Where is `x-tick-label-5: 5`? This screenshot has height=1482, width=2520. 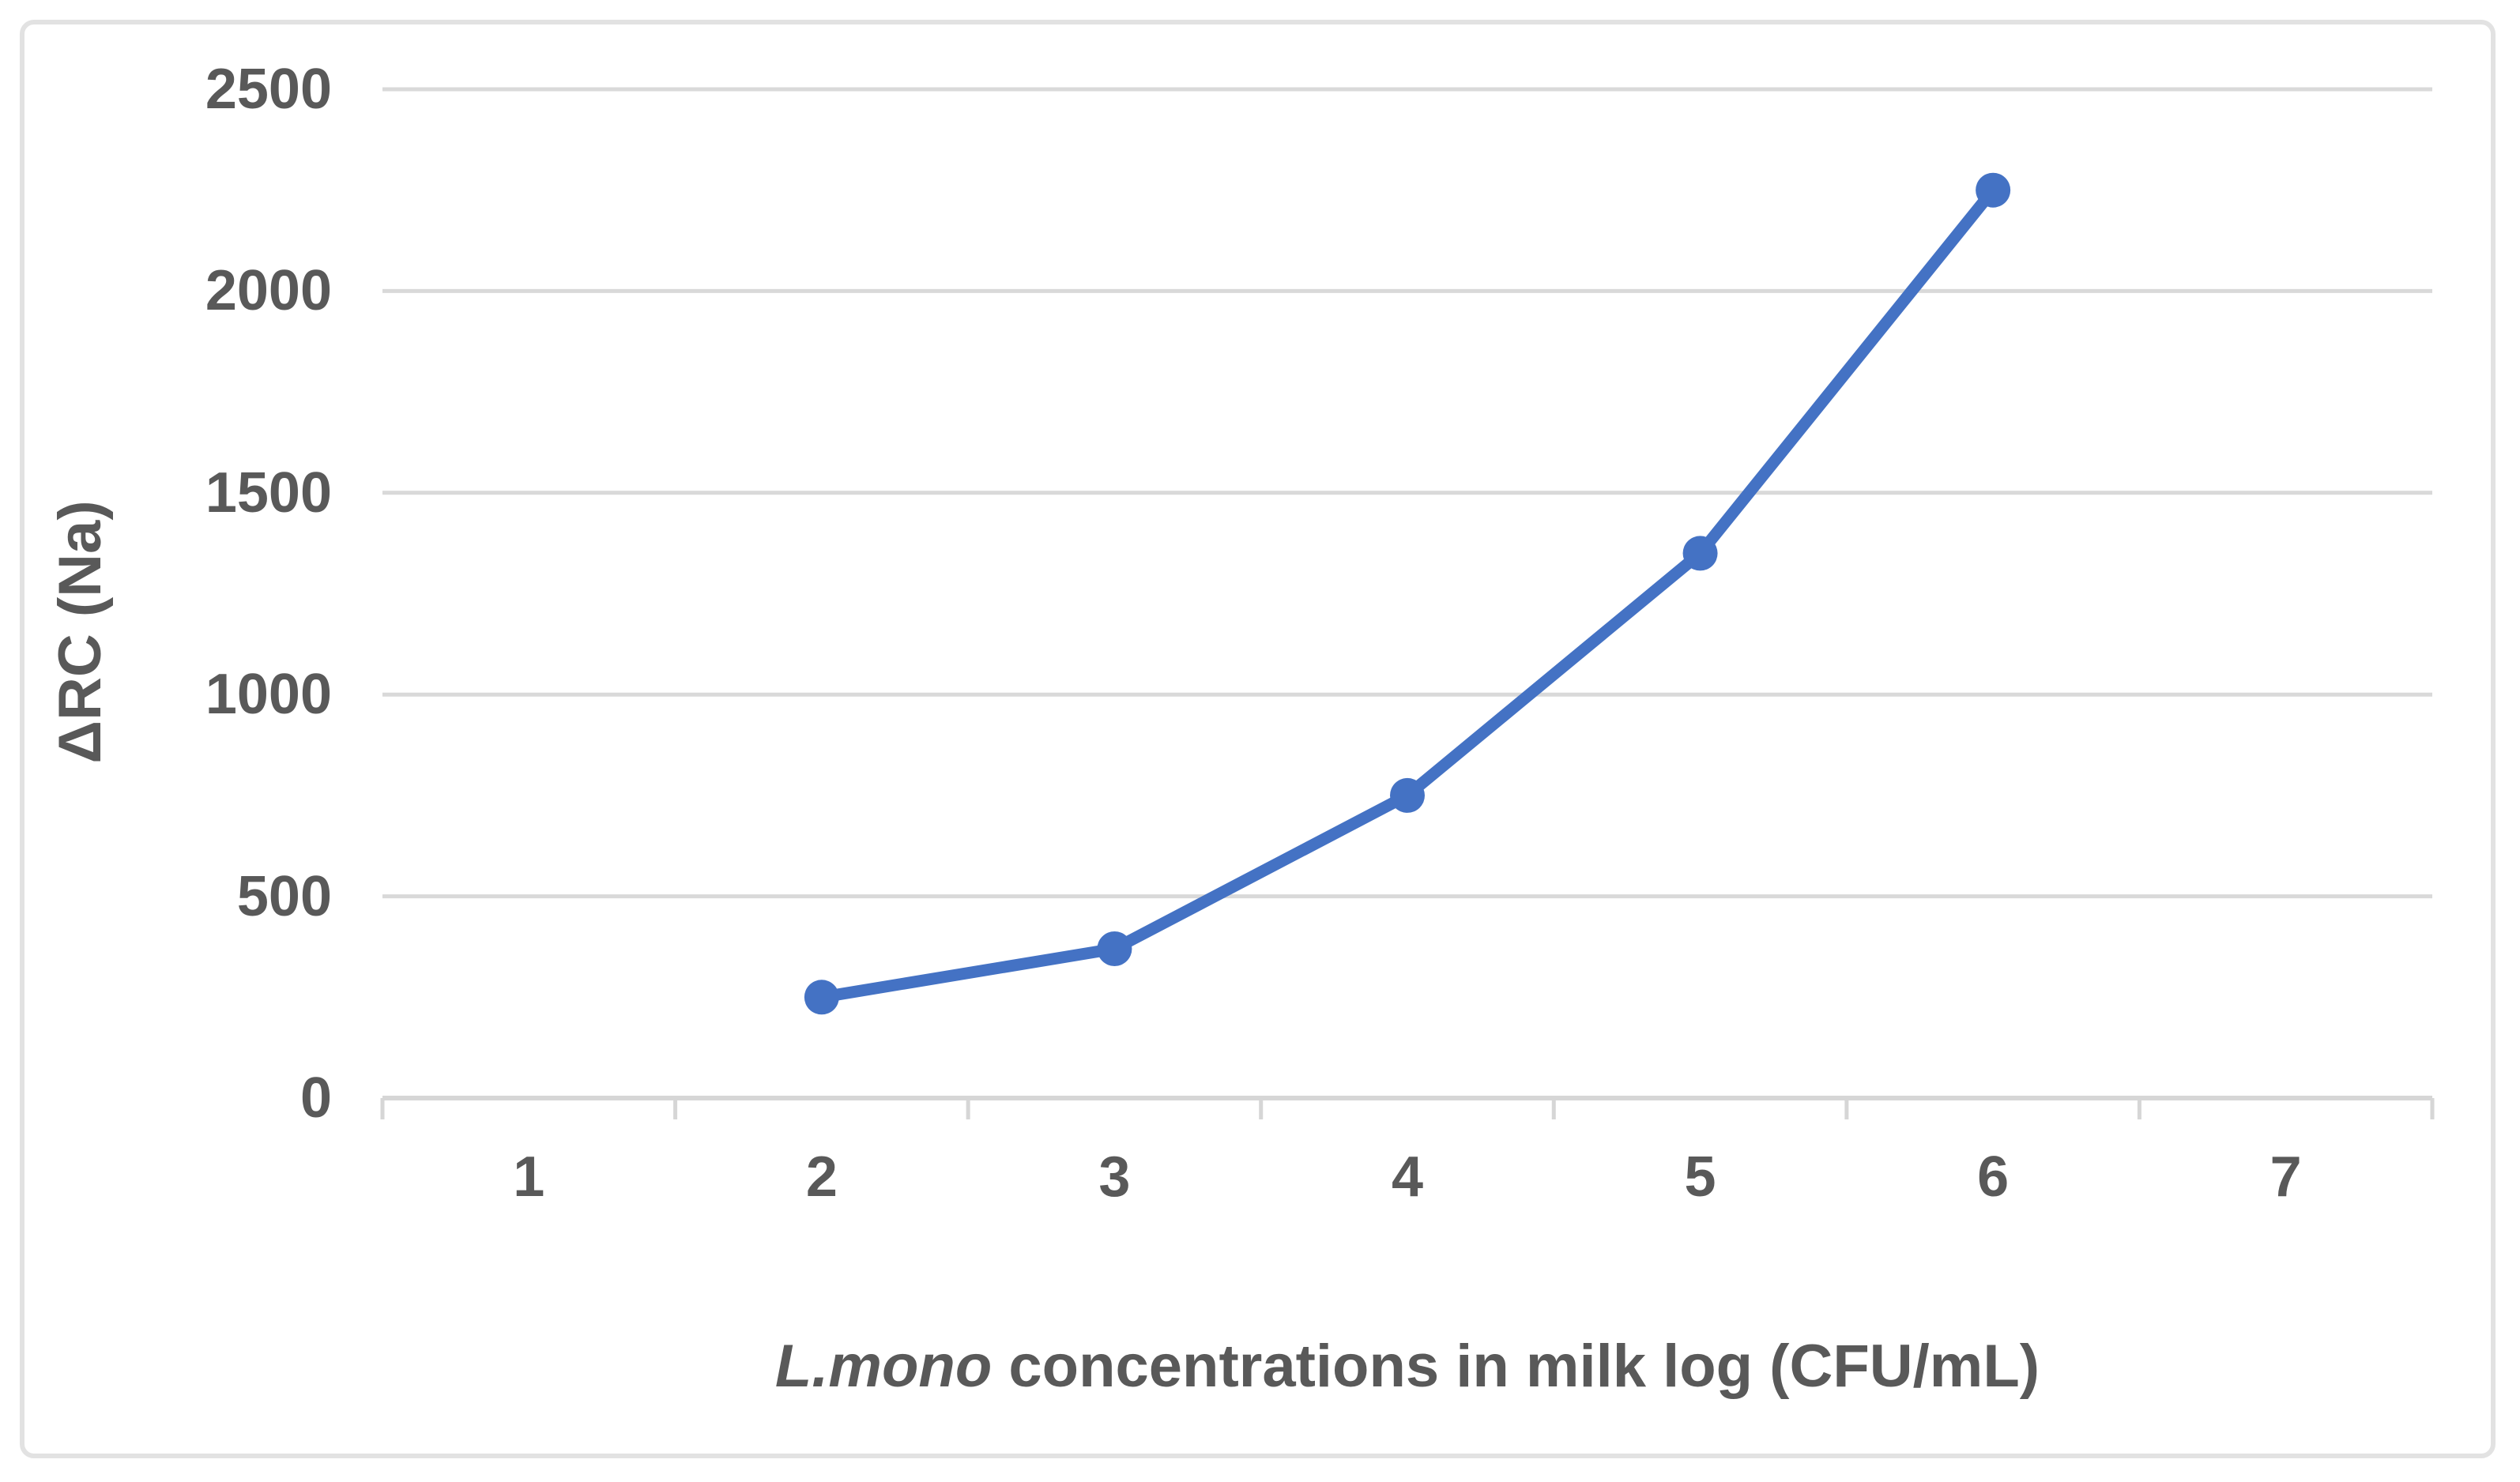
x-tick-label-5: 5 is located at coordinates (1700, 1177).